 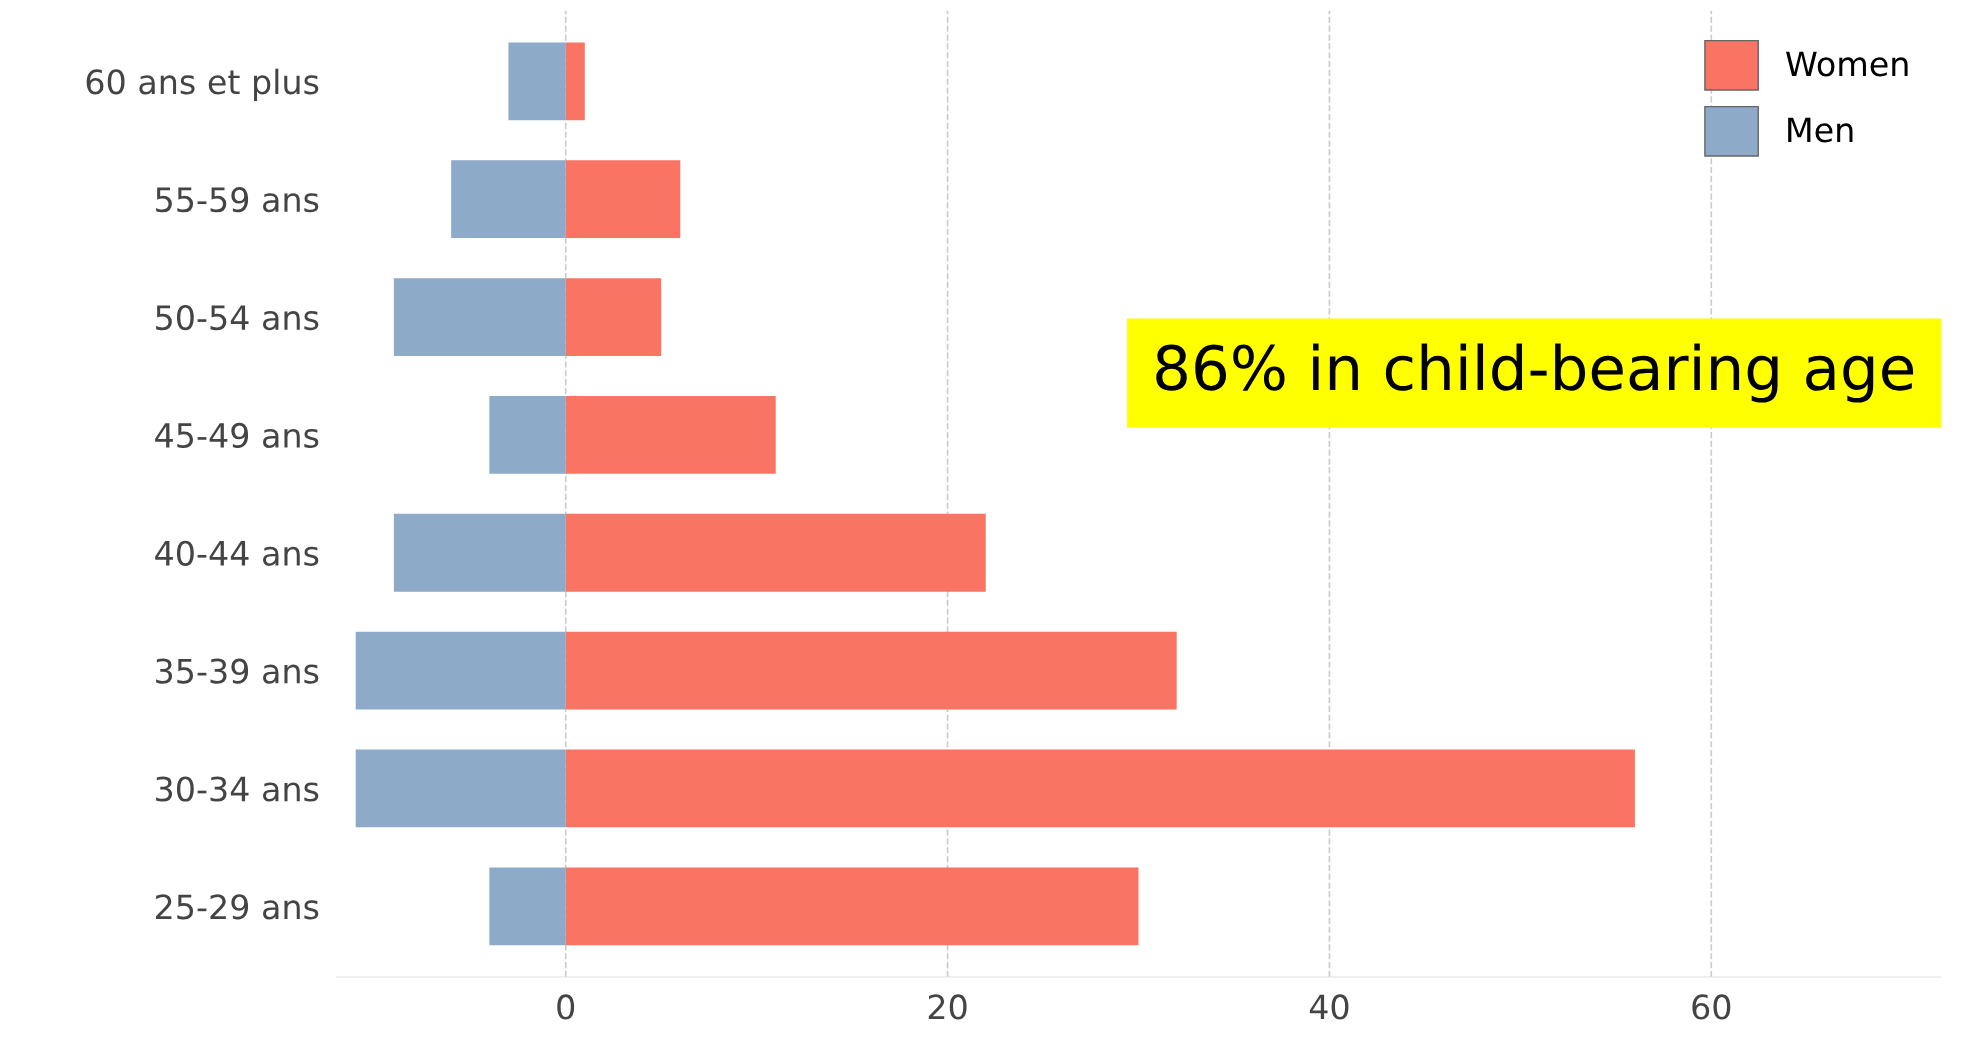 I want to click on y-tick-label: 50-54 ans, so click(x=237, y=317).